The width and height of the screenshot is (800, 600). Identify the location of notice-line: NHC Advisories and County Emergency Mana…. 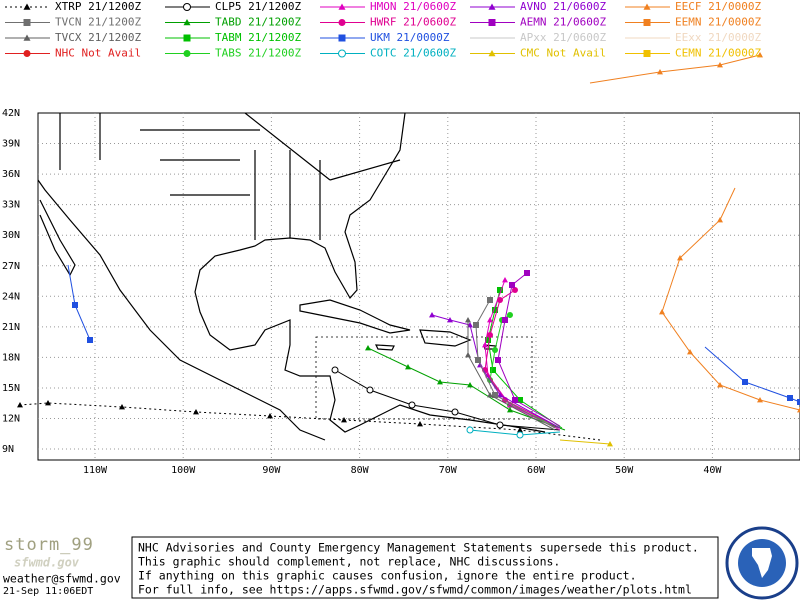
(418, 548).